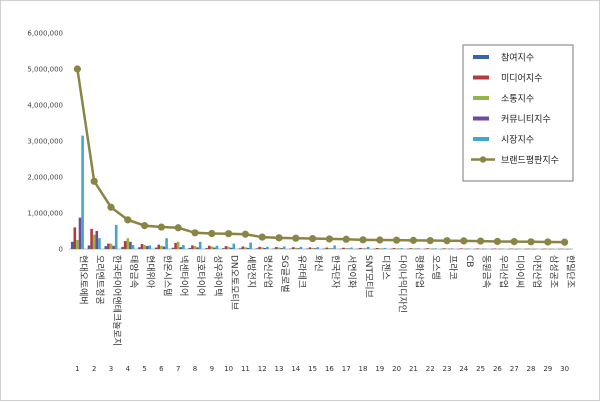 The image size is (600, 402). I want to click on x-index-label: 3, so click(111, 369).